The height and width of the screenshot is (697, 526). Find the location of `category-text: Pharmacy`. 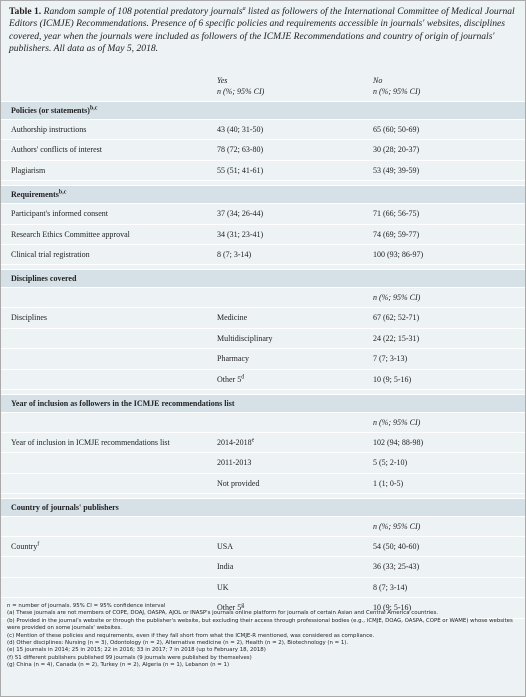

category-text: Pharmacy is located at coordinates (233, 359).